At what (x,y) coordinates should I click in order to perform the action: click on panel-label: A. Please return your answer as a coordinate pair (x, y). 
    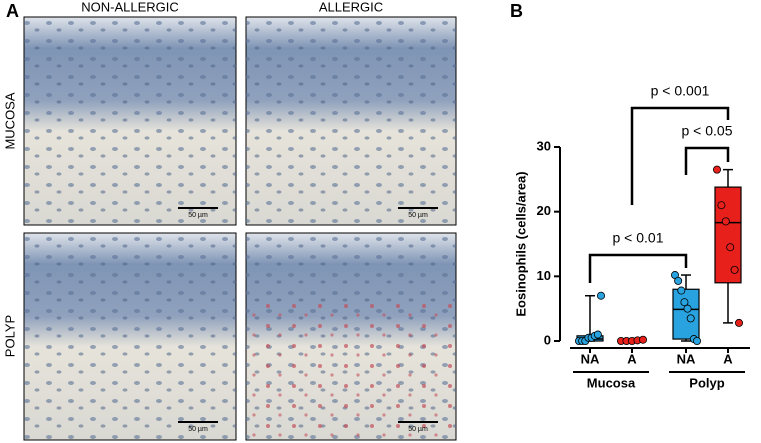
    Looking at the image, I should click on (12, 11).